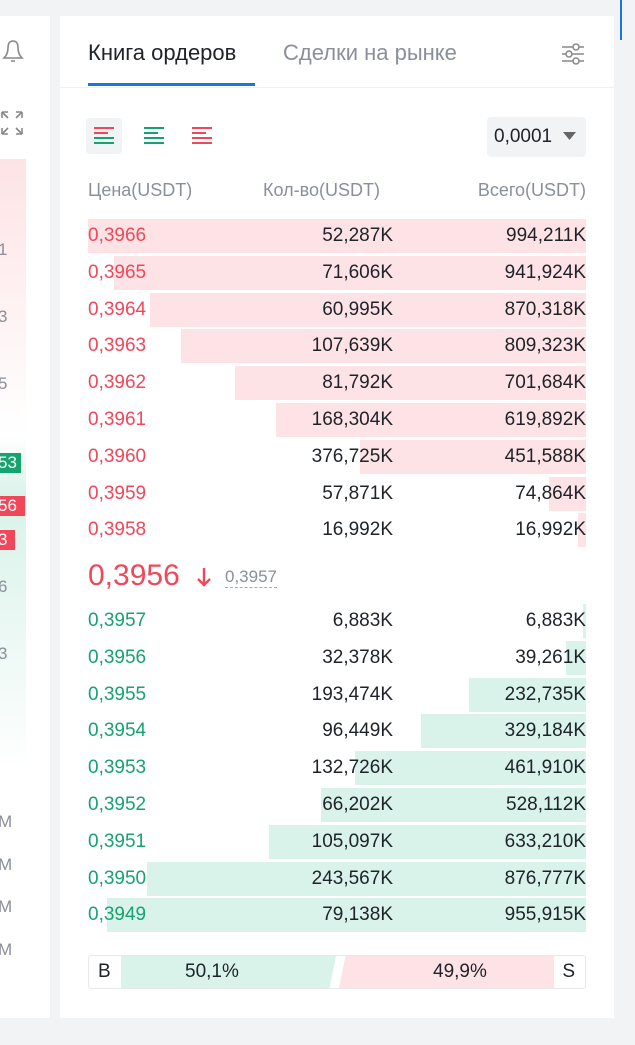 This screenshot has width=635, height=1045. I want to click on order-row: 0,3964 60,995K 870,318K, so click(337, 309).